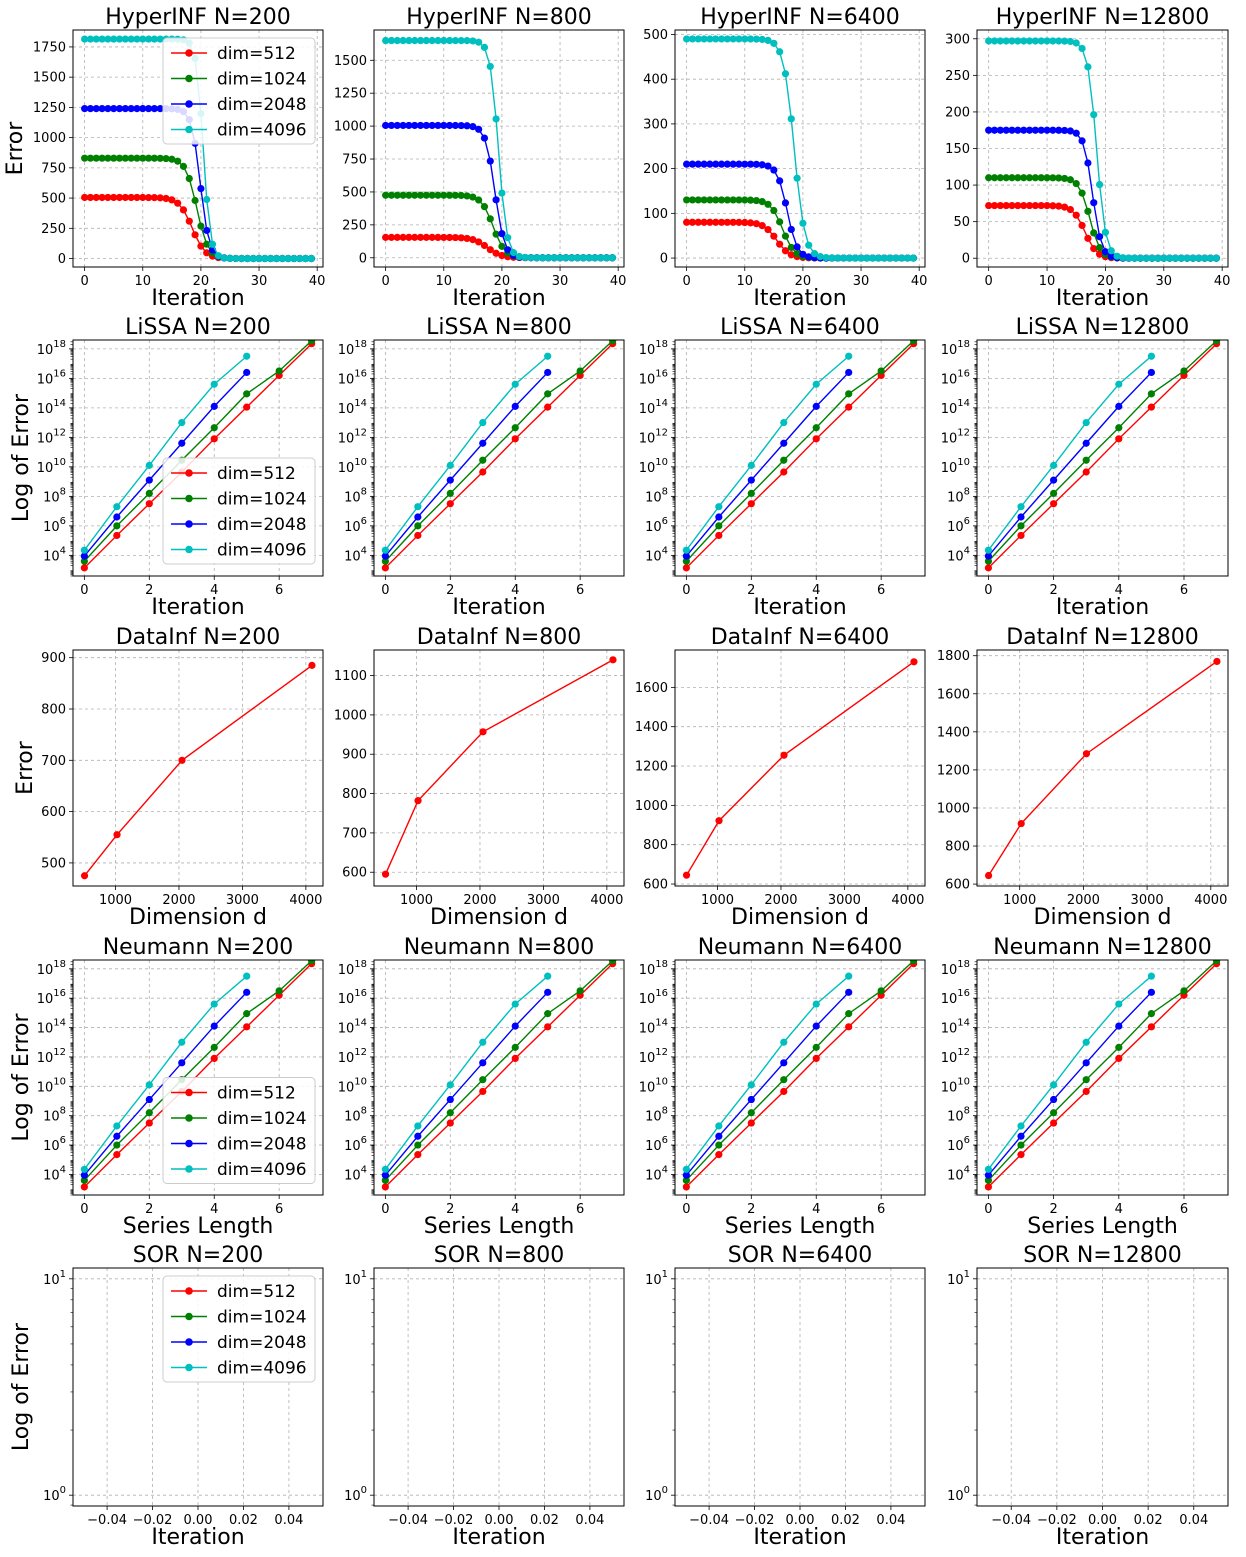 The image size is (1246, 1557). What do you see at coordinates (580, 1209) in the screenshot?
I see `x-tick-label: 6` at bounding box center [580, 1209].